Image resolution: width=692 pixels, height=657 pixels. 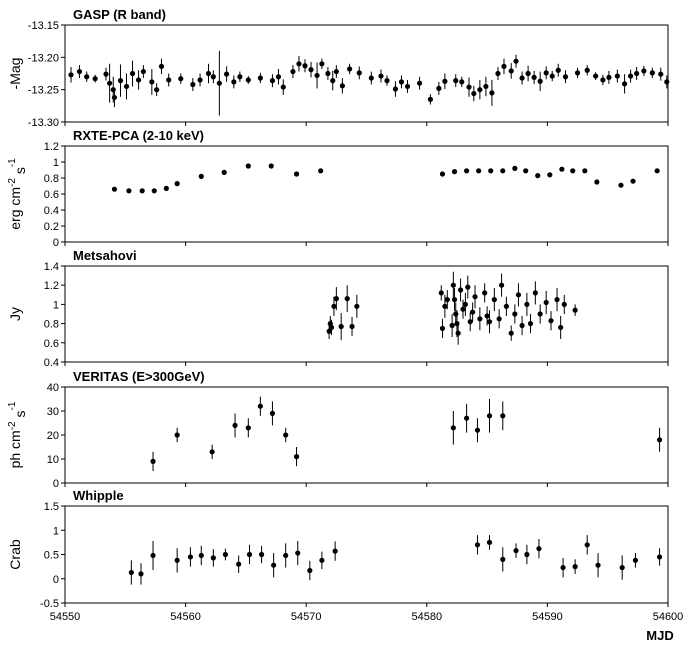 I want to click on y-axis-label: -Mag, so click(x=15, y=74).